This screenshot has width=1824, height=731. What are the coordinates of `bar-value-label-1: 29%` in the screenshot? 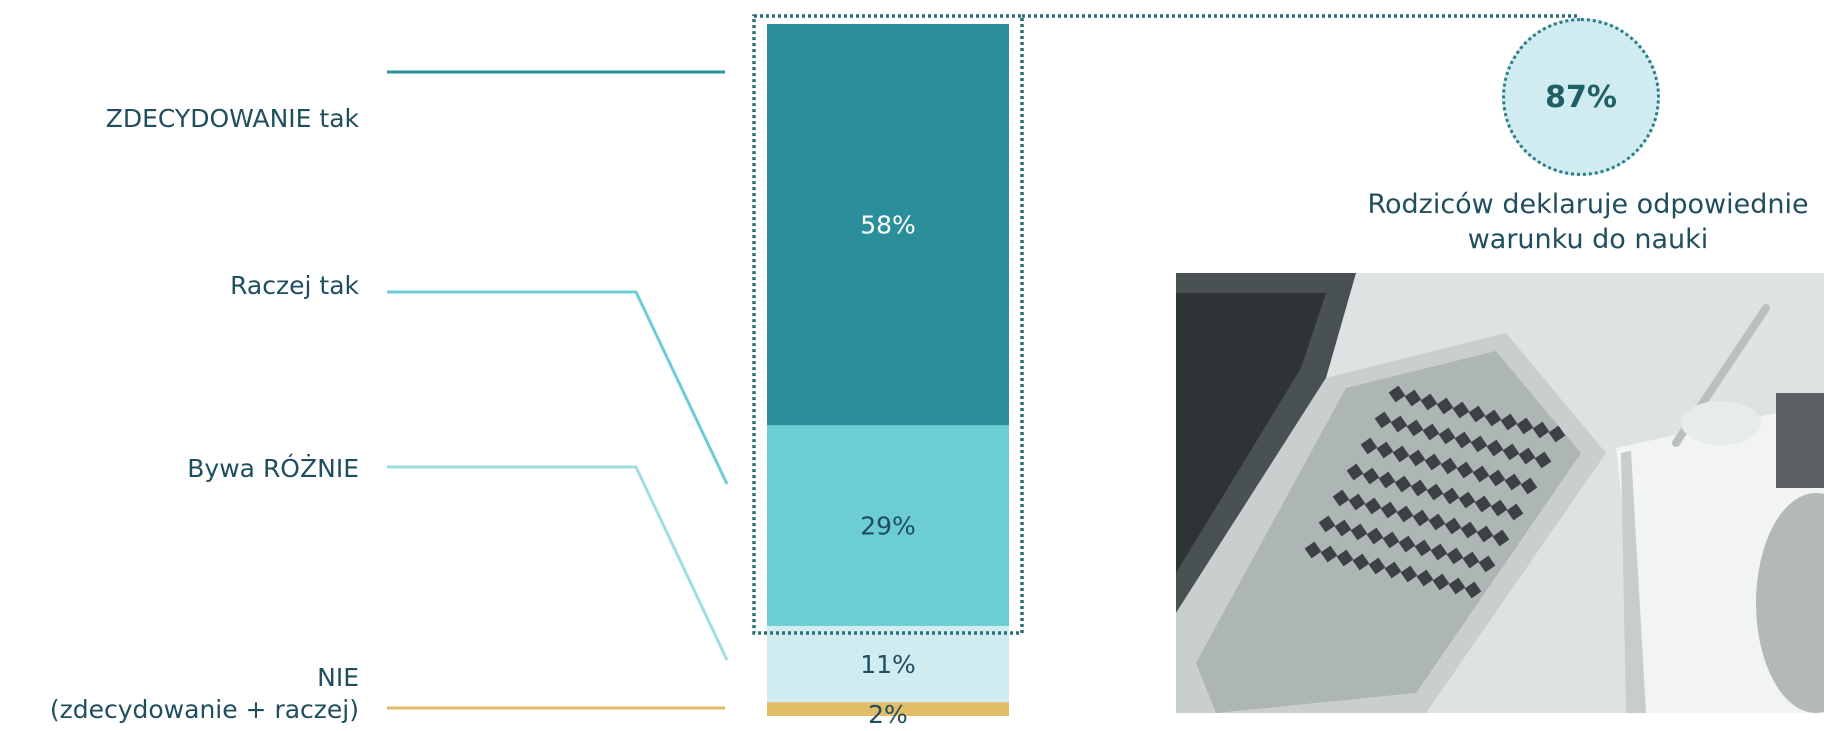 It's located at (888, 526).